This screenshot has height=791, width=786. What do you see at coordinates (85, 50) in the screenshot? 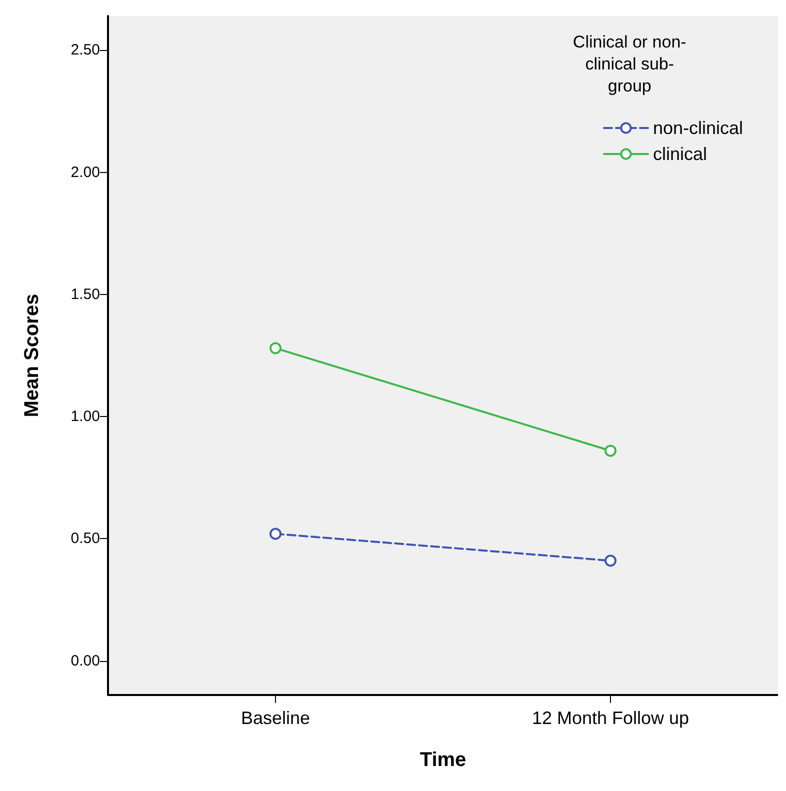
I see `y-tick-label: 2.50` at bounding box center [85, 50].